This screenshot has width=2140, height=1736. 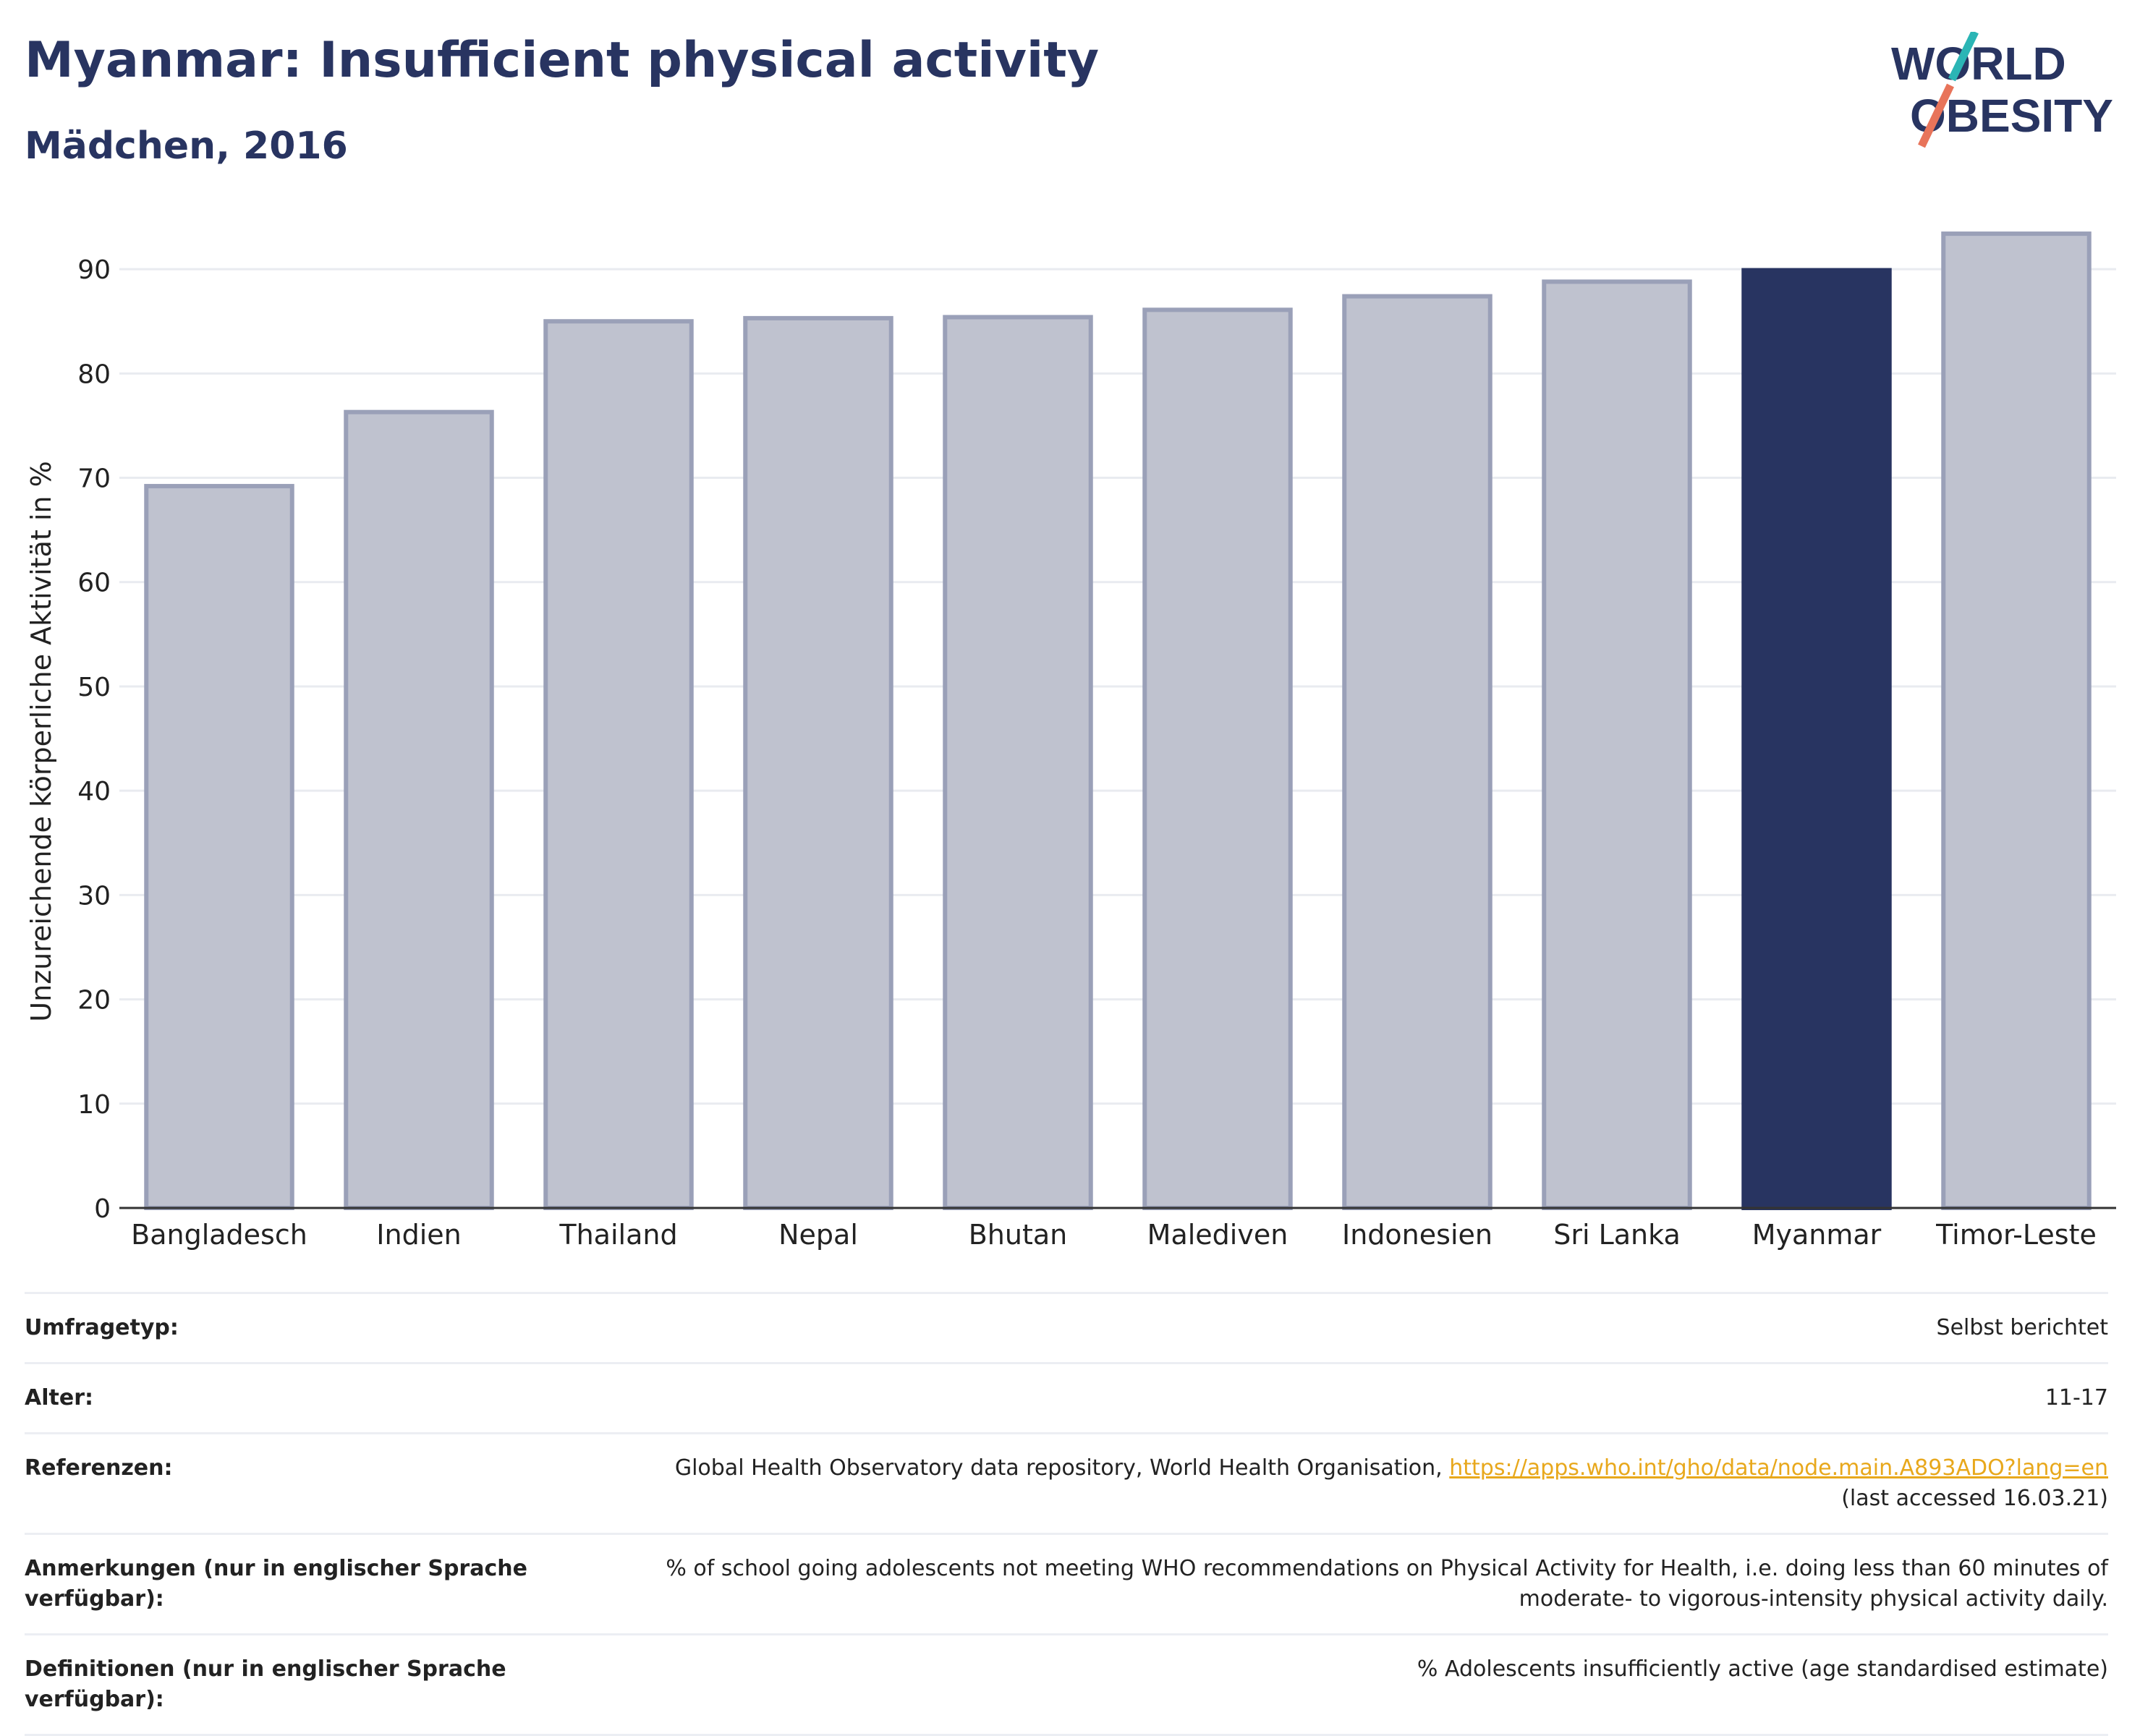 I want to click on bar-indonesien, so click(x=1417, y=752).